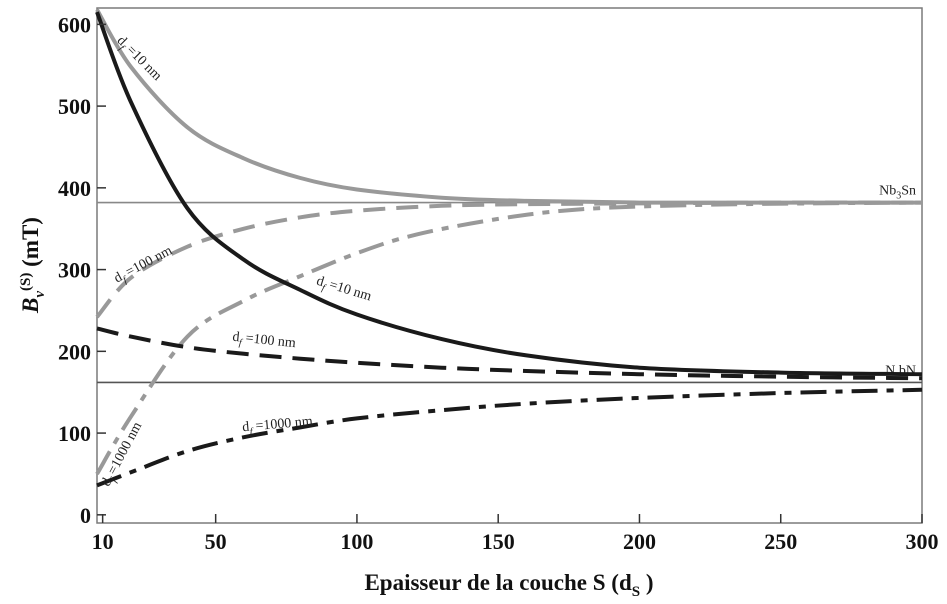  What do you see at coordinates (639, 541) in the screenshot?
I see `x-tick-label-4: 200` at bounding box center [639, 541].